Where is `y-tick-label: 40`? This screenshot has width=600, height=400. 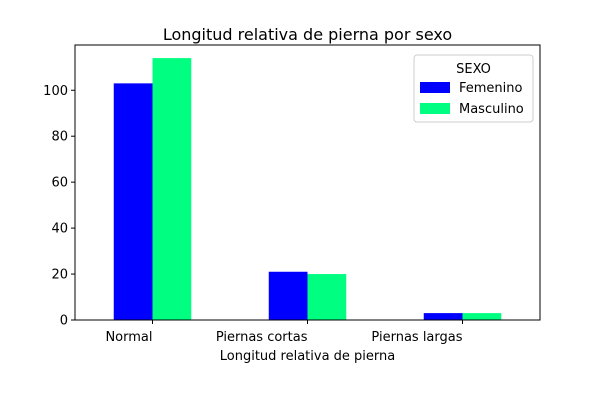
y-tick-label: 40 is located at coordinates (59, 229).